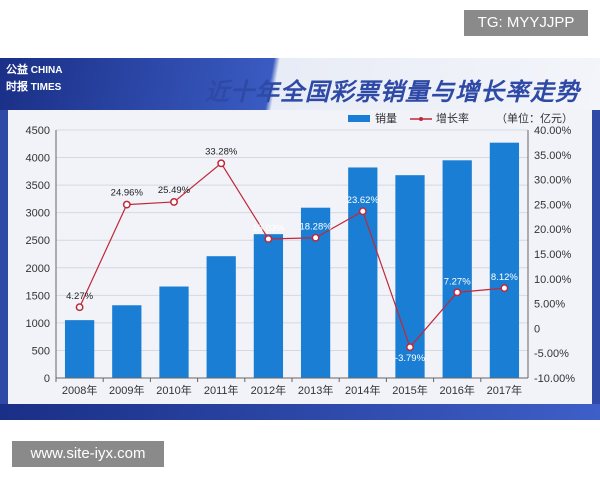  What do you see at coordinates (221, 151) in the screenshot?
I see `growth-data-label: 33.28%` at bounding box center [221, 151].